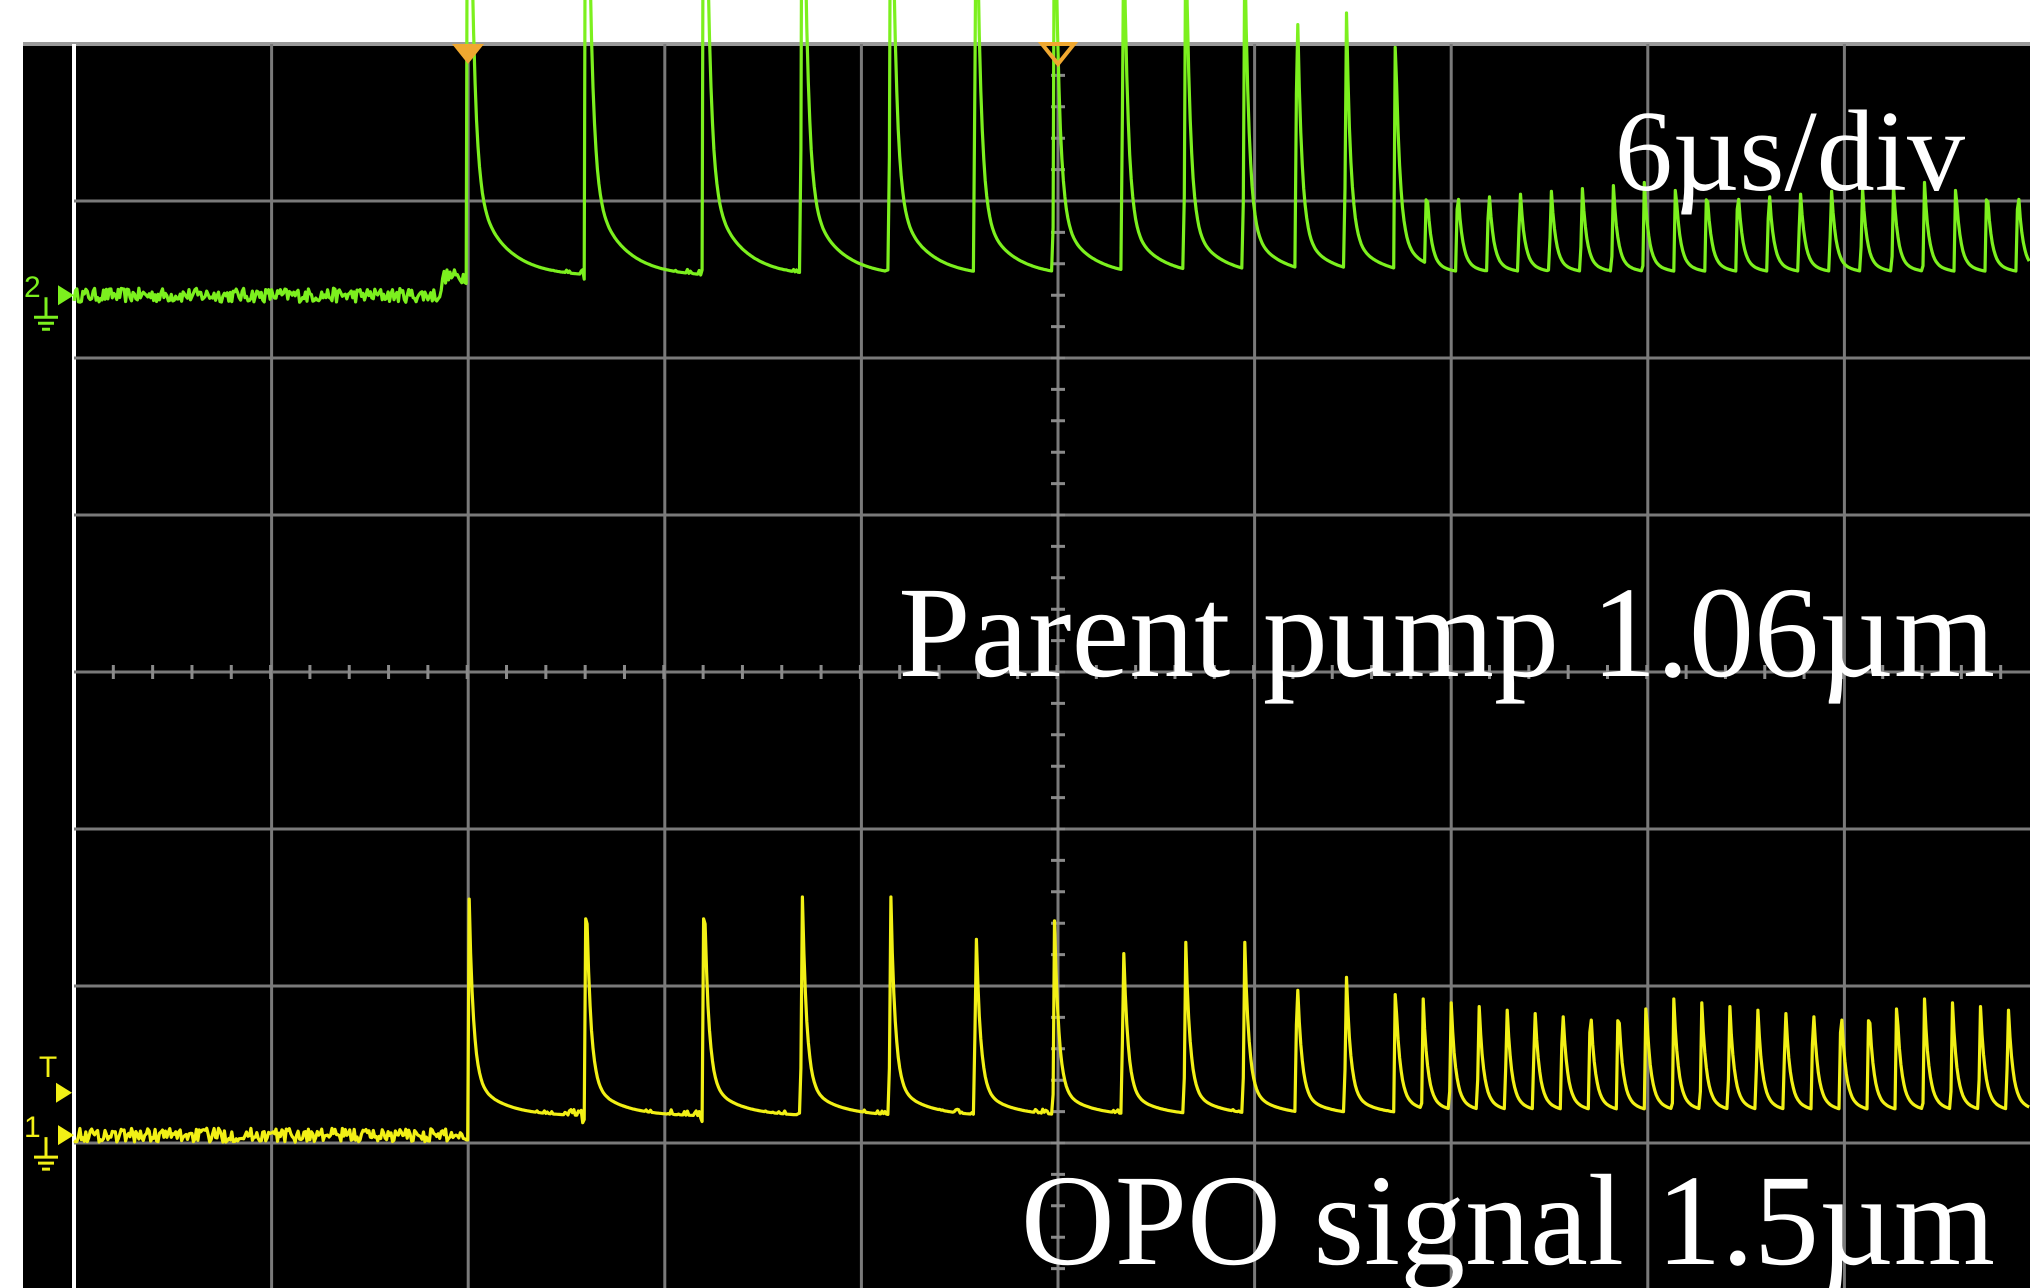  Describe the element at coordinates (46, 314) in the screenshot. I see `channel-2-marker-ground-icon` at that location.